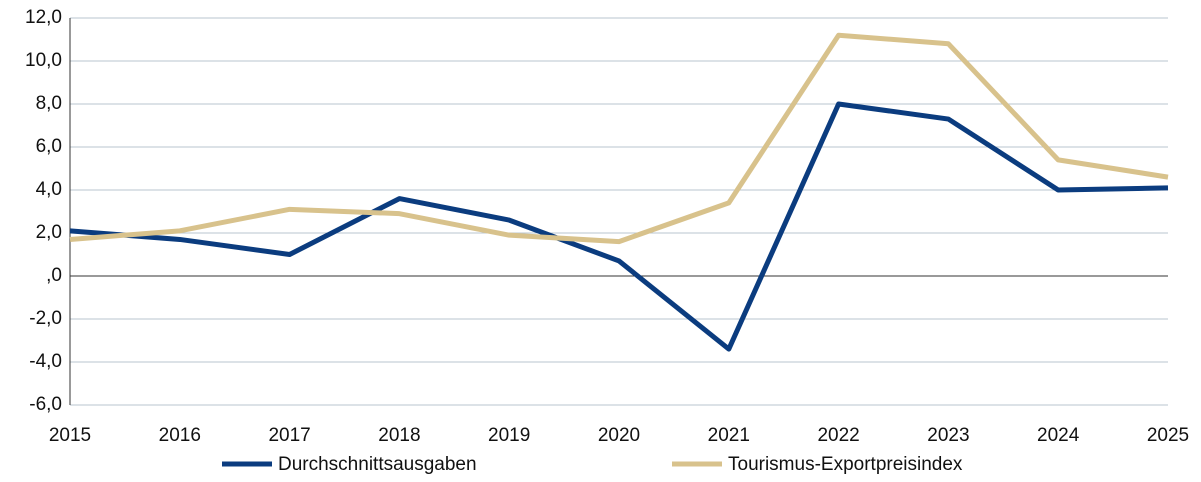 This screenshot has width=1201, height=482. I want to click on legend-label: Durchschnittsausgaben, so click(377, 464).